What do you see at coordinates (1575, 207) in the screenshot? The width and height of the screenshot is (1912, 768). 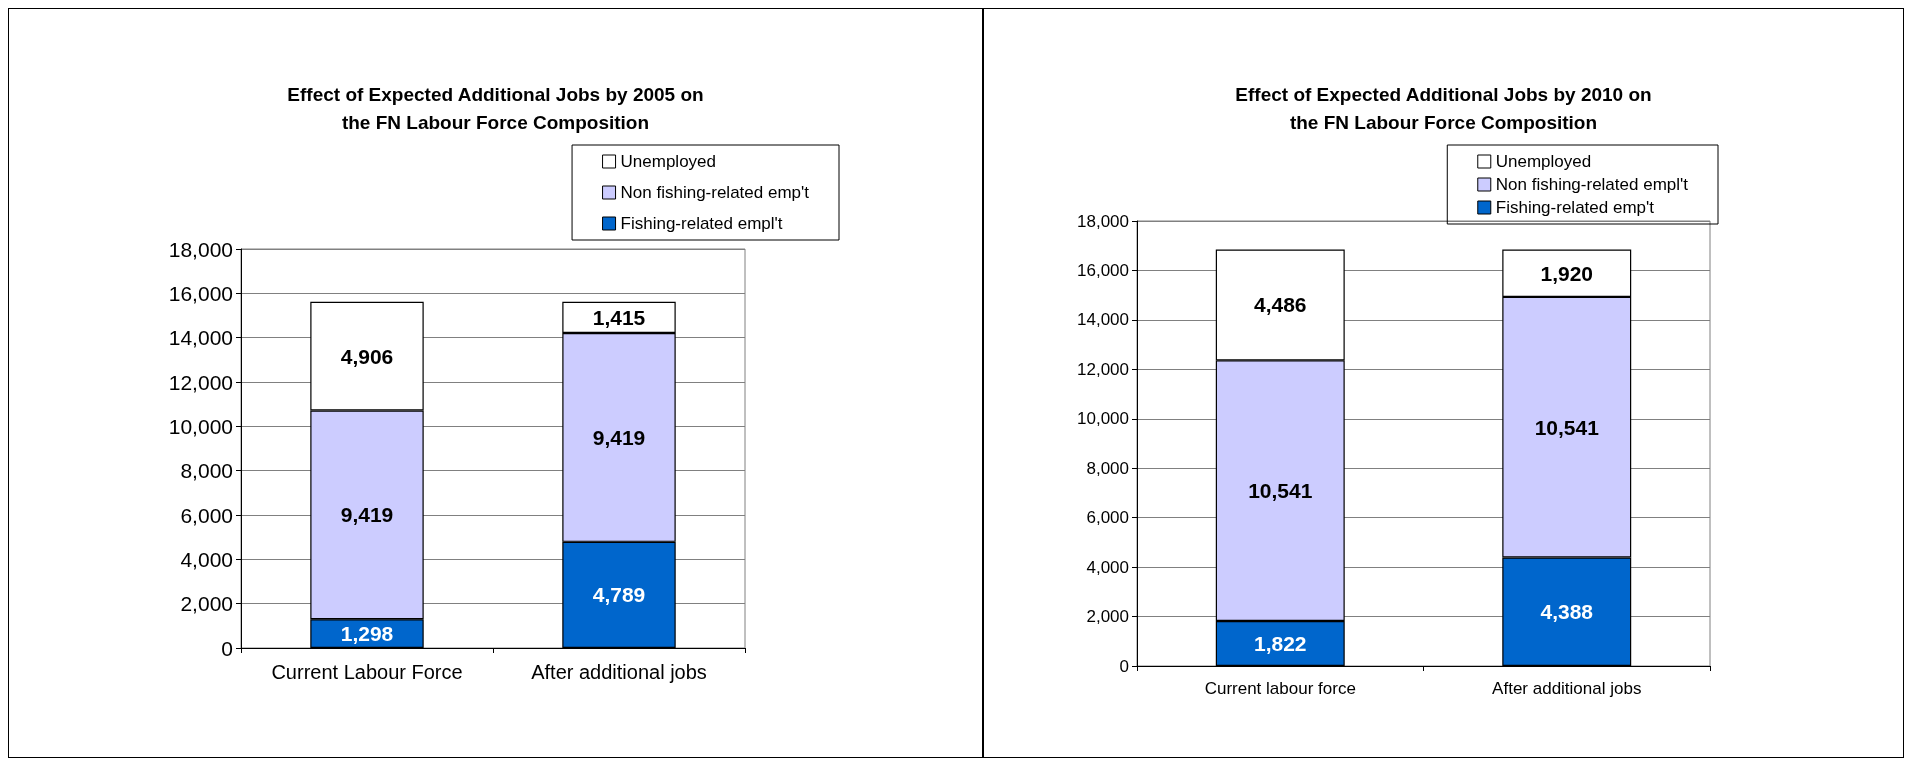 I see `legend-label: Fishing-related emp't` at bounding box center [1575, 207].